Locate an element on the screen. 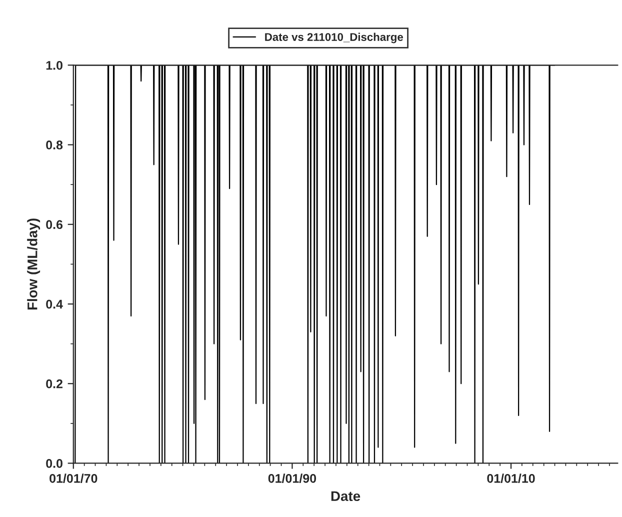  y-tick-label: 0.2 is located at coordinates (54, 383).